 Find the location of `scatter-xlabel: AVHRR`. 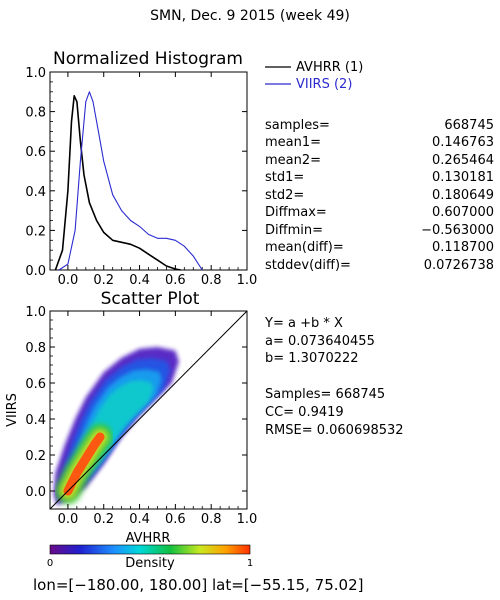

scatter-xlabel: AVHRR is located at coordinates (148, 538).